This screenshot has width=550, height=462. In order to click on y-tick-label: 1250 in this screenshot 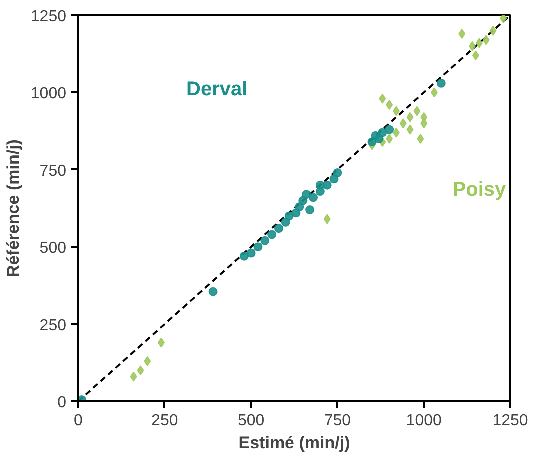, I will do `click(48, 17)`.